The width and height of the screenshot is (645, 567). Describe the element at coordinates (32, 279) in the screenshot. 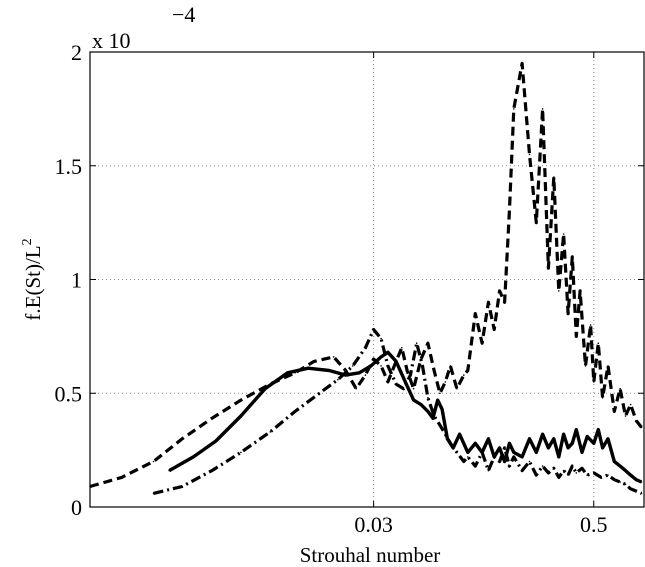

I see `y-axis-label-group: f.E(St)/L2` at that location.